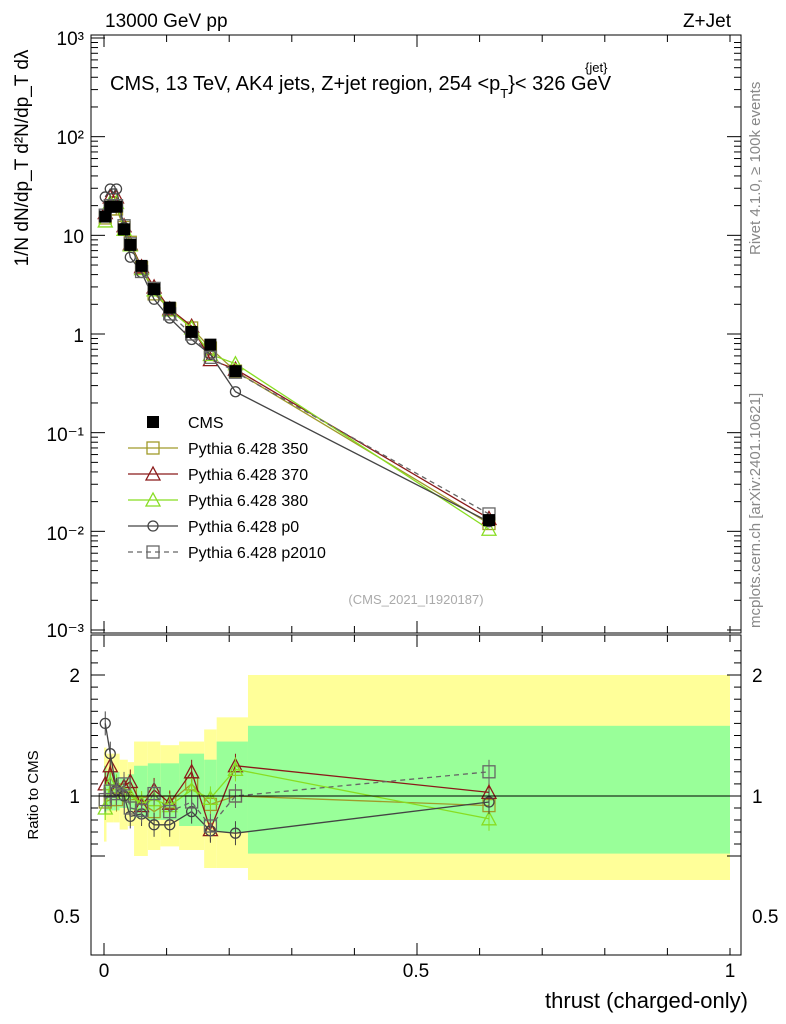 Image resolution: width=786 pixels, height=1024 pixels. Describe the element at coordinates (74, 797) in the screenshot. I see `ratio-tick-1-left: 1` at that location.